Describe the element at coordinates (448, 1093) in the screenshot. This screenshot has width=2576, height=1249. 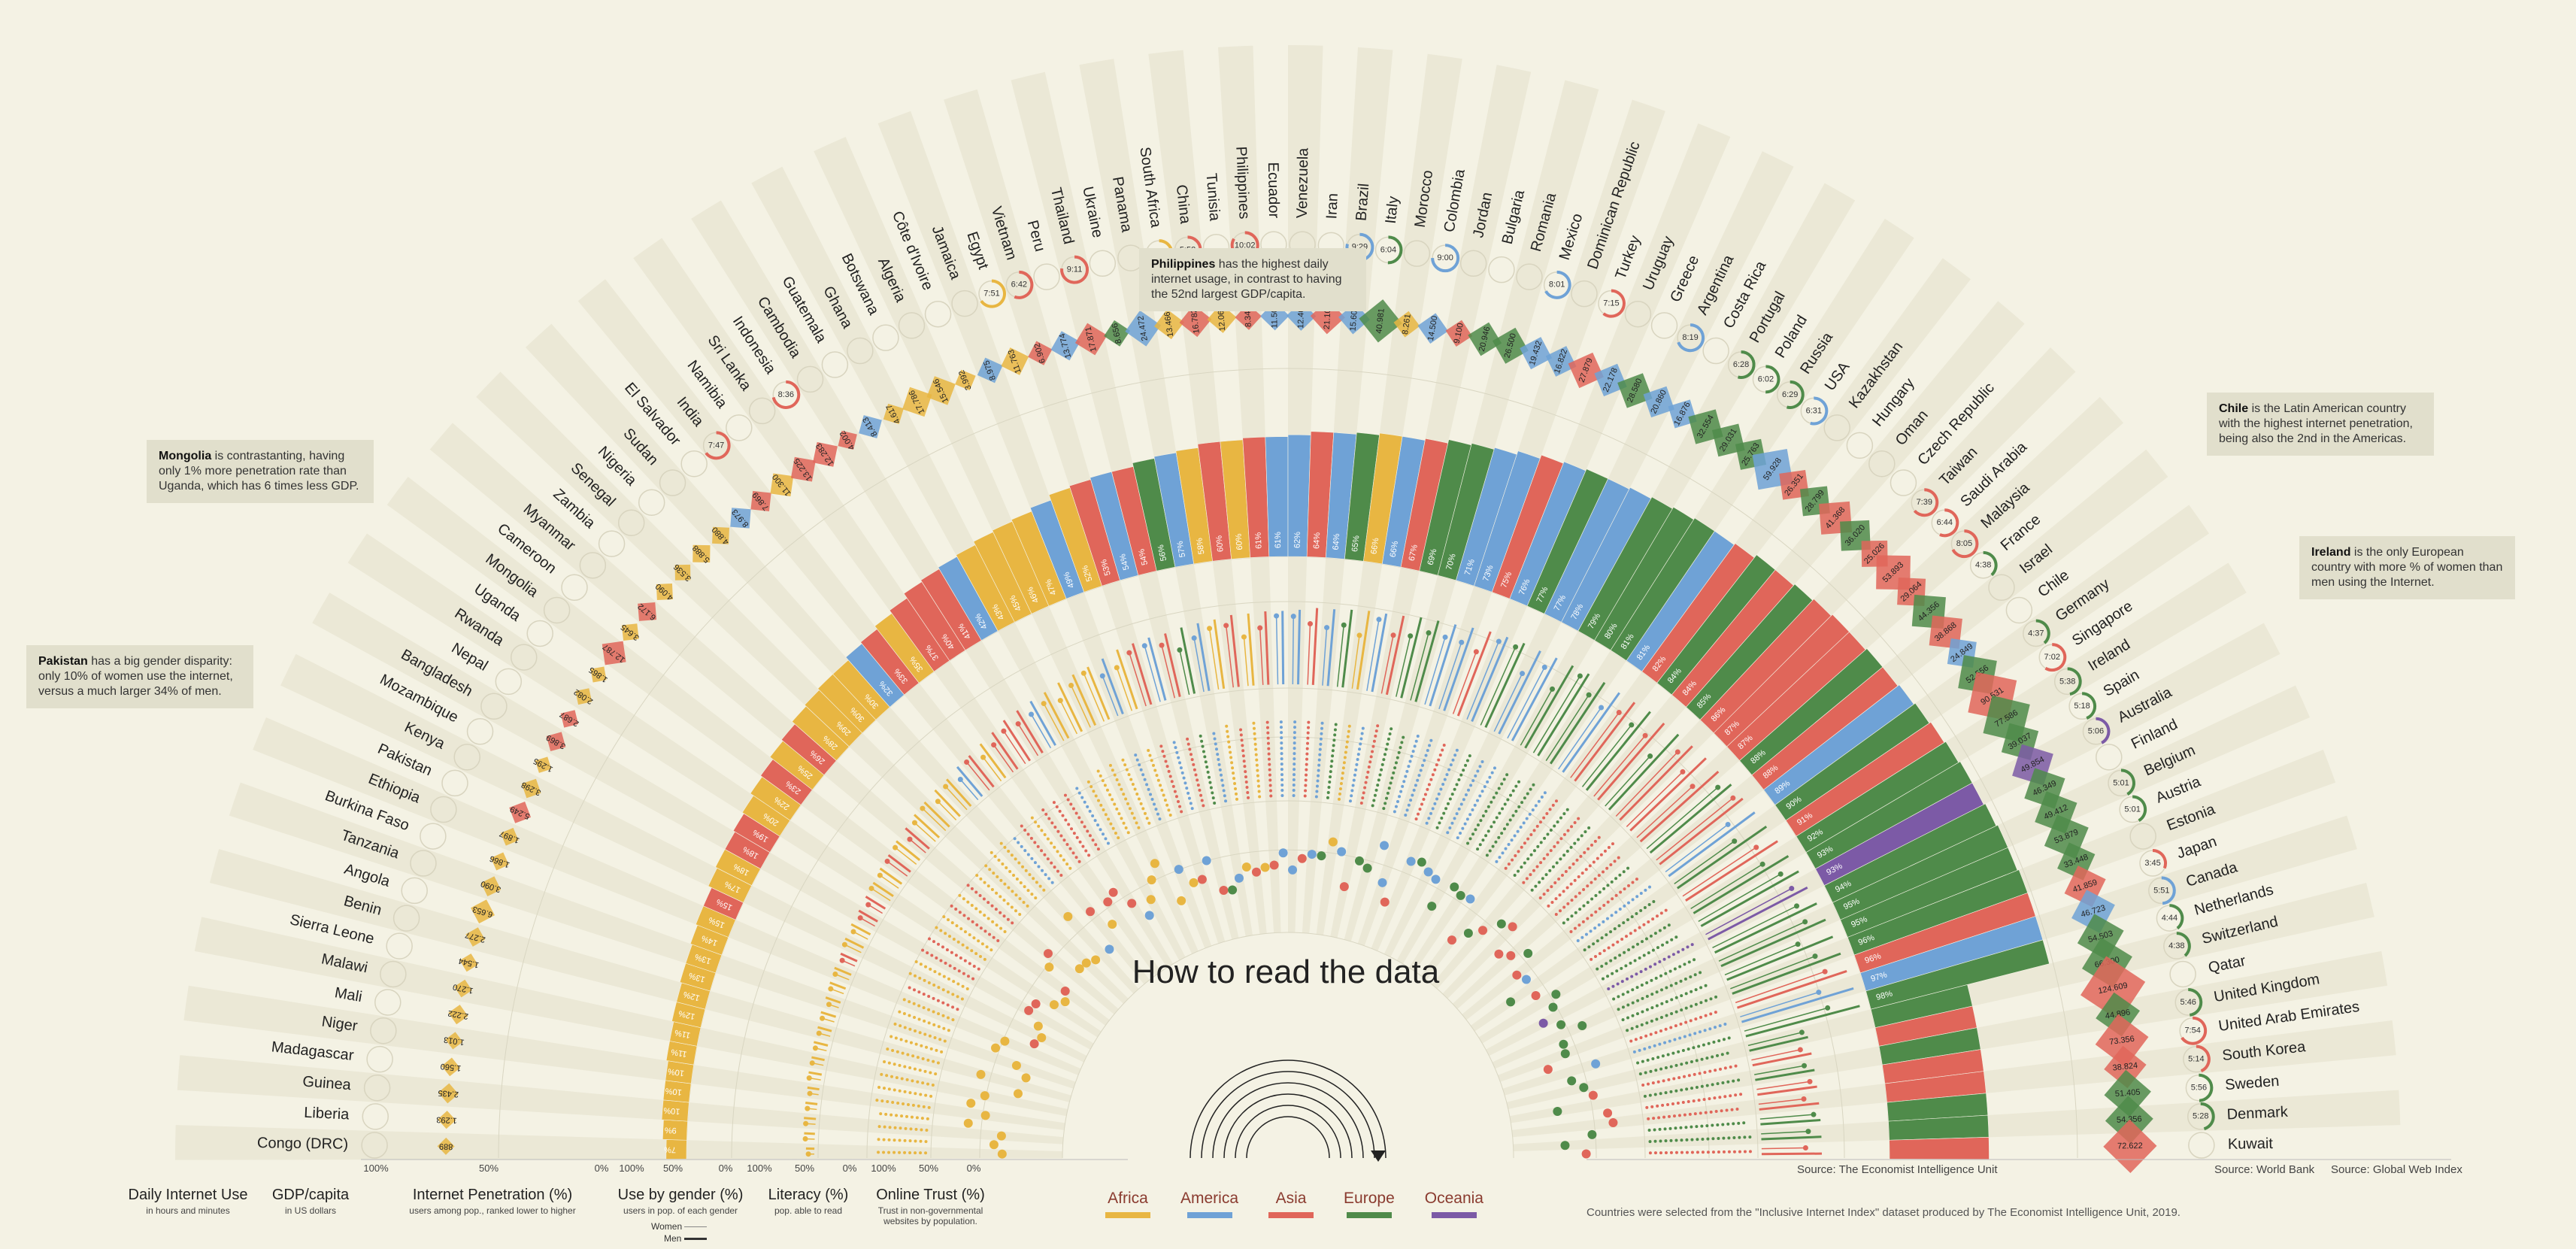
I see `gdp-diamond: 2.435` at that location.